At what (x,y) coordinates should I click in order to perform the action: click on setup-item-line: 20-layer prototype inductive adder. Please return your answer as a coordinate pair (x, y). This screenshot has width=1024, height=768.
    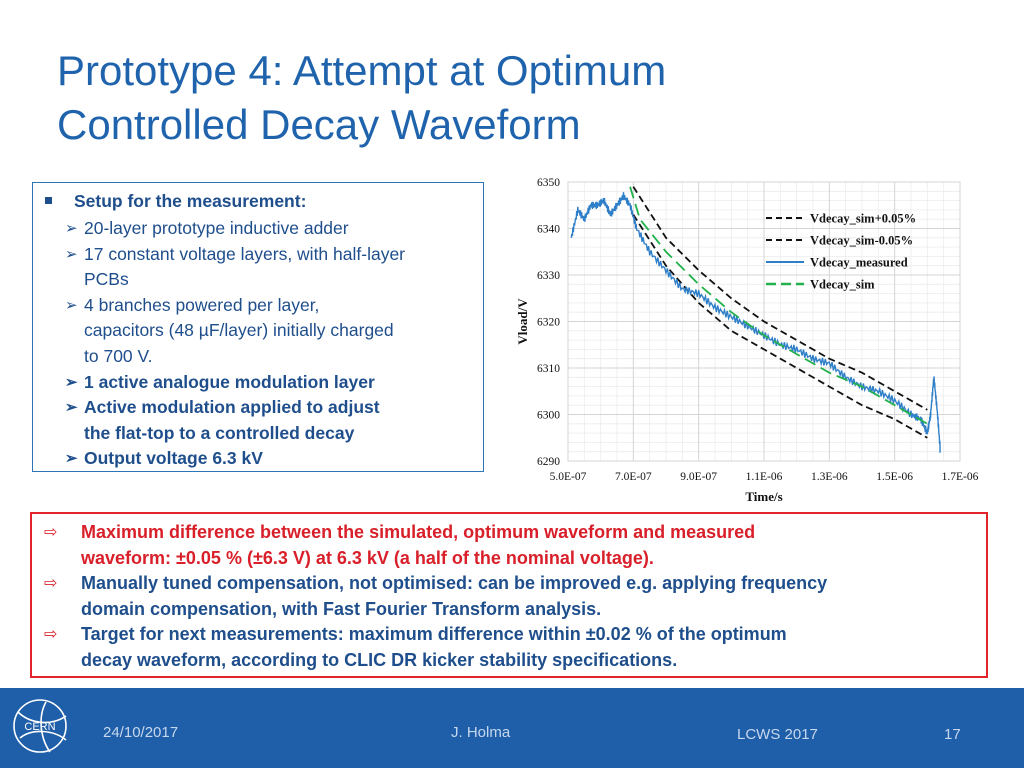
    Looking at the image, I should click on (216, 228).